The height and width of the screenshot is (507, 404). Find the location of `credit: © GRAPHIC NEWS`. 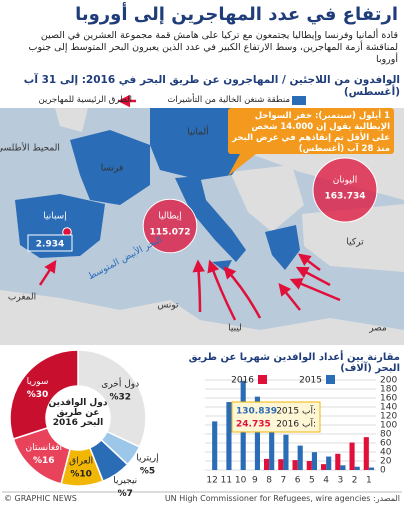

credit: © GRAPHIC NEWS is located at coordinates (40, 498).